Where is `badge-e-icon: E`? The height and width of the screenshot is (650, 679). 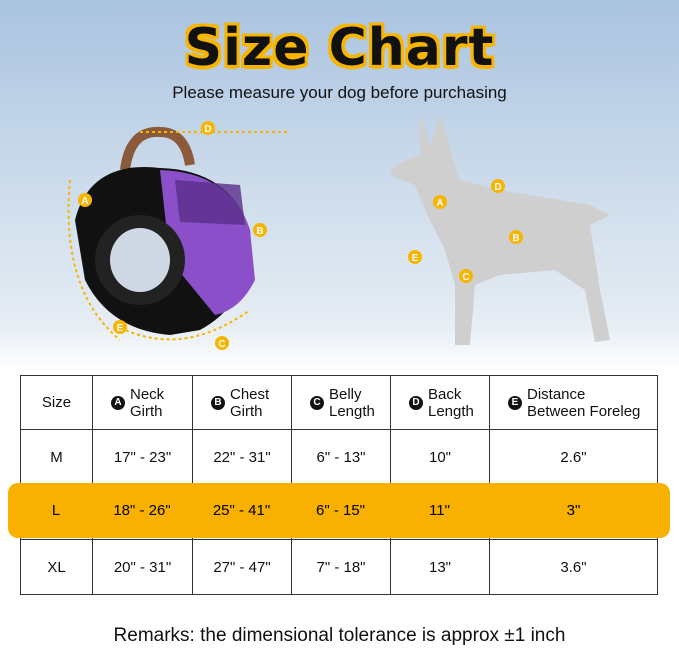
badge-e-icon: E is located at coordinates (515, 402).